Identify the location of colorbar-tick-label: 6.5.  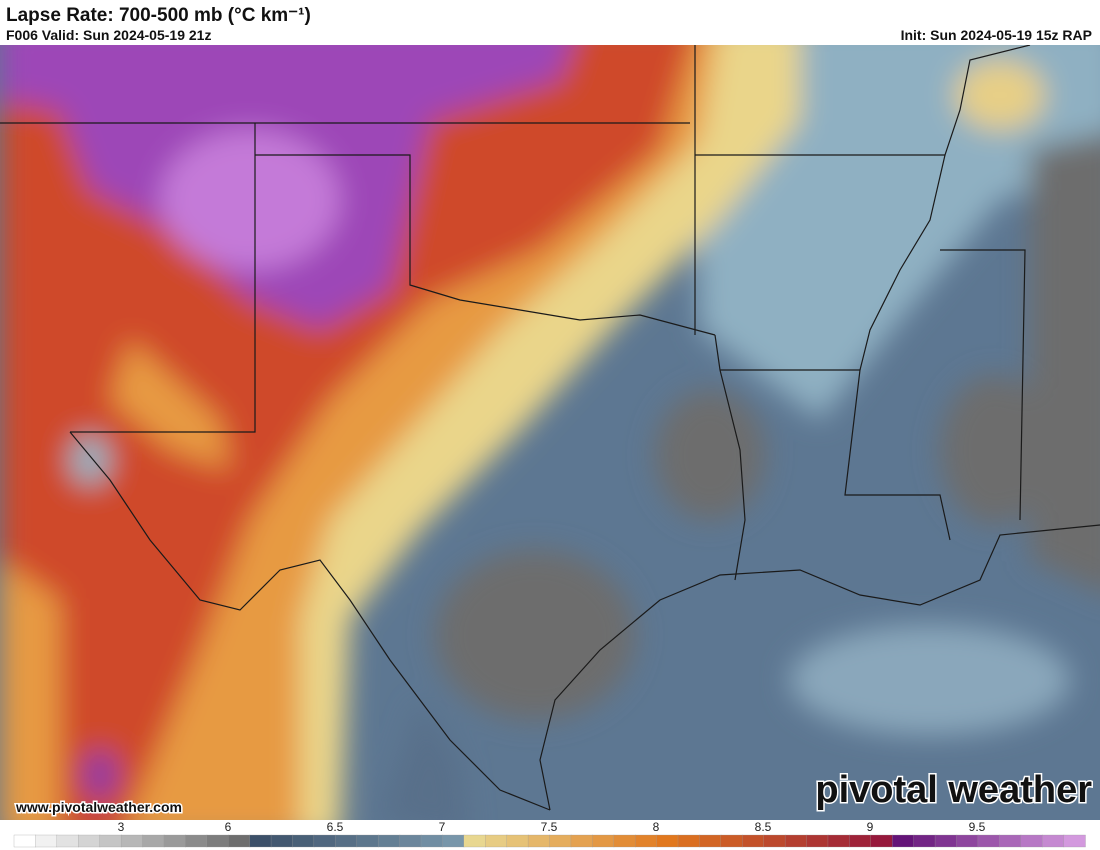
(335, 827).